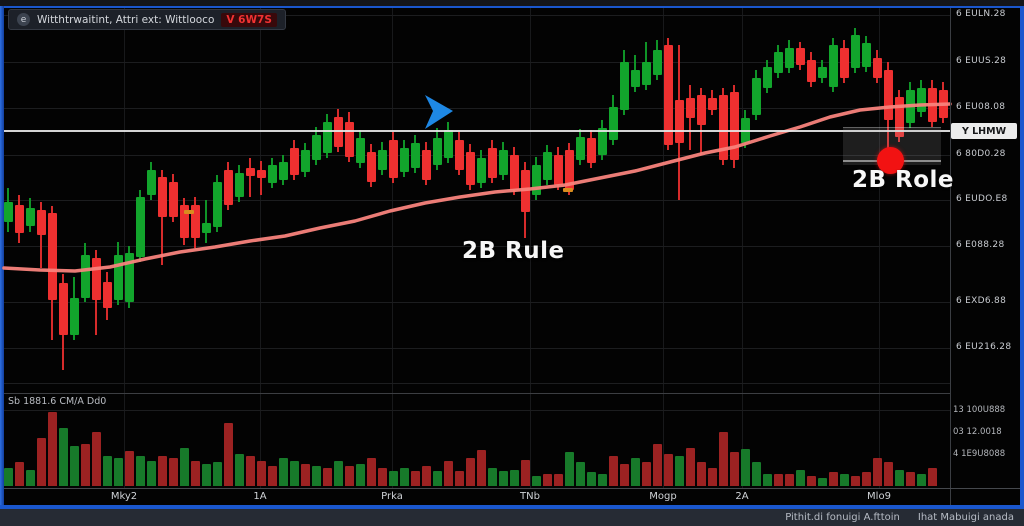 The image size is (1024, 526). I want to click on footer-left-text: Pithit.di fonuigi A.fttoin, so click(842, 517).